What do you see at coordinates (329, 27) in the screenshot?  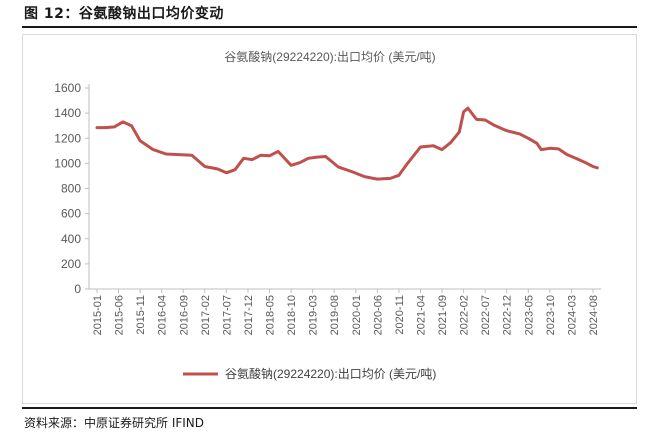 I see `top-divider` at bounding box center [329, 27].